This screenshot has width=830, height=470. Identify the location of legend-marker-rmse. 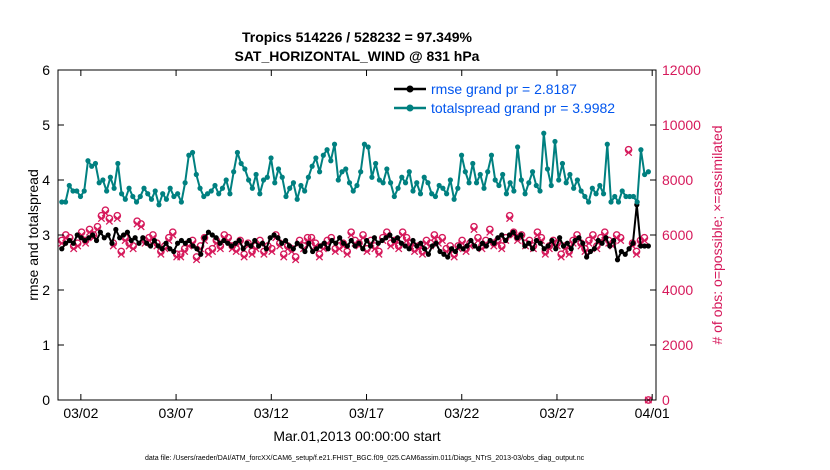
(410, 89).